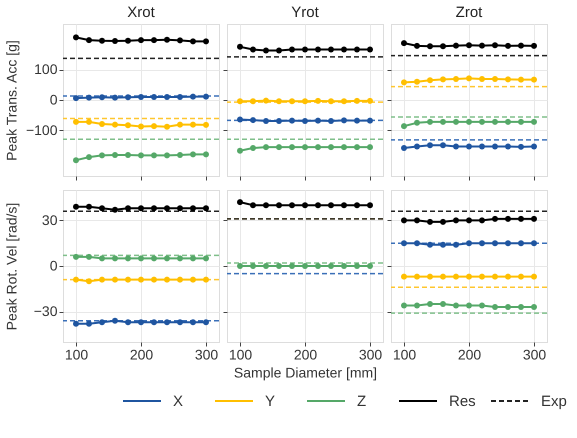 The height and width of the screenshot is (438, 577). Describe the element at coordinates (178, 401) in the screenshot. I see `legend-label: X` at that location.